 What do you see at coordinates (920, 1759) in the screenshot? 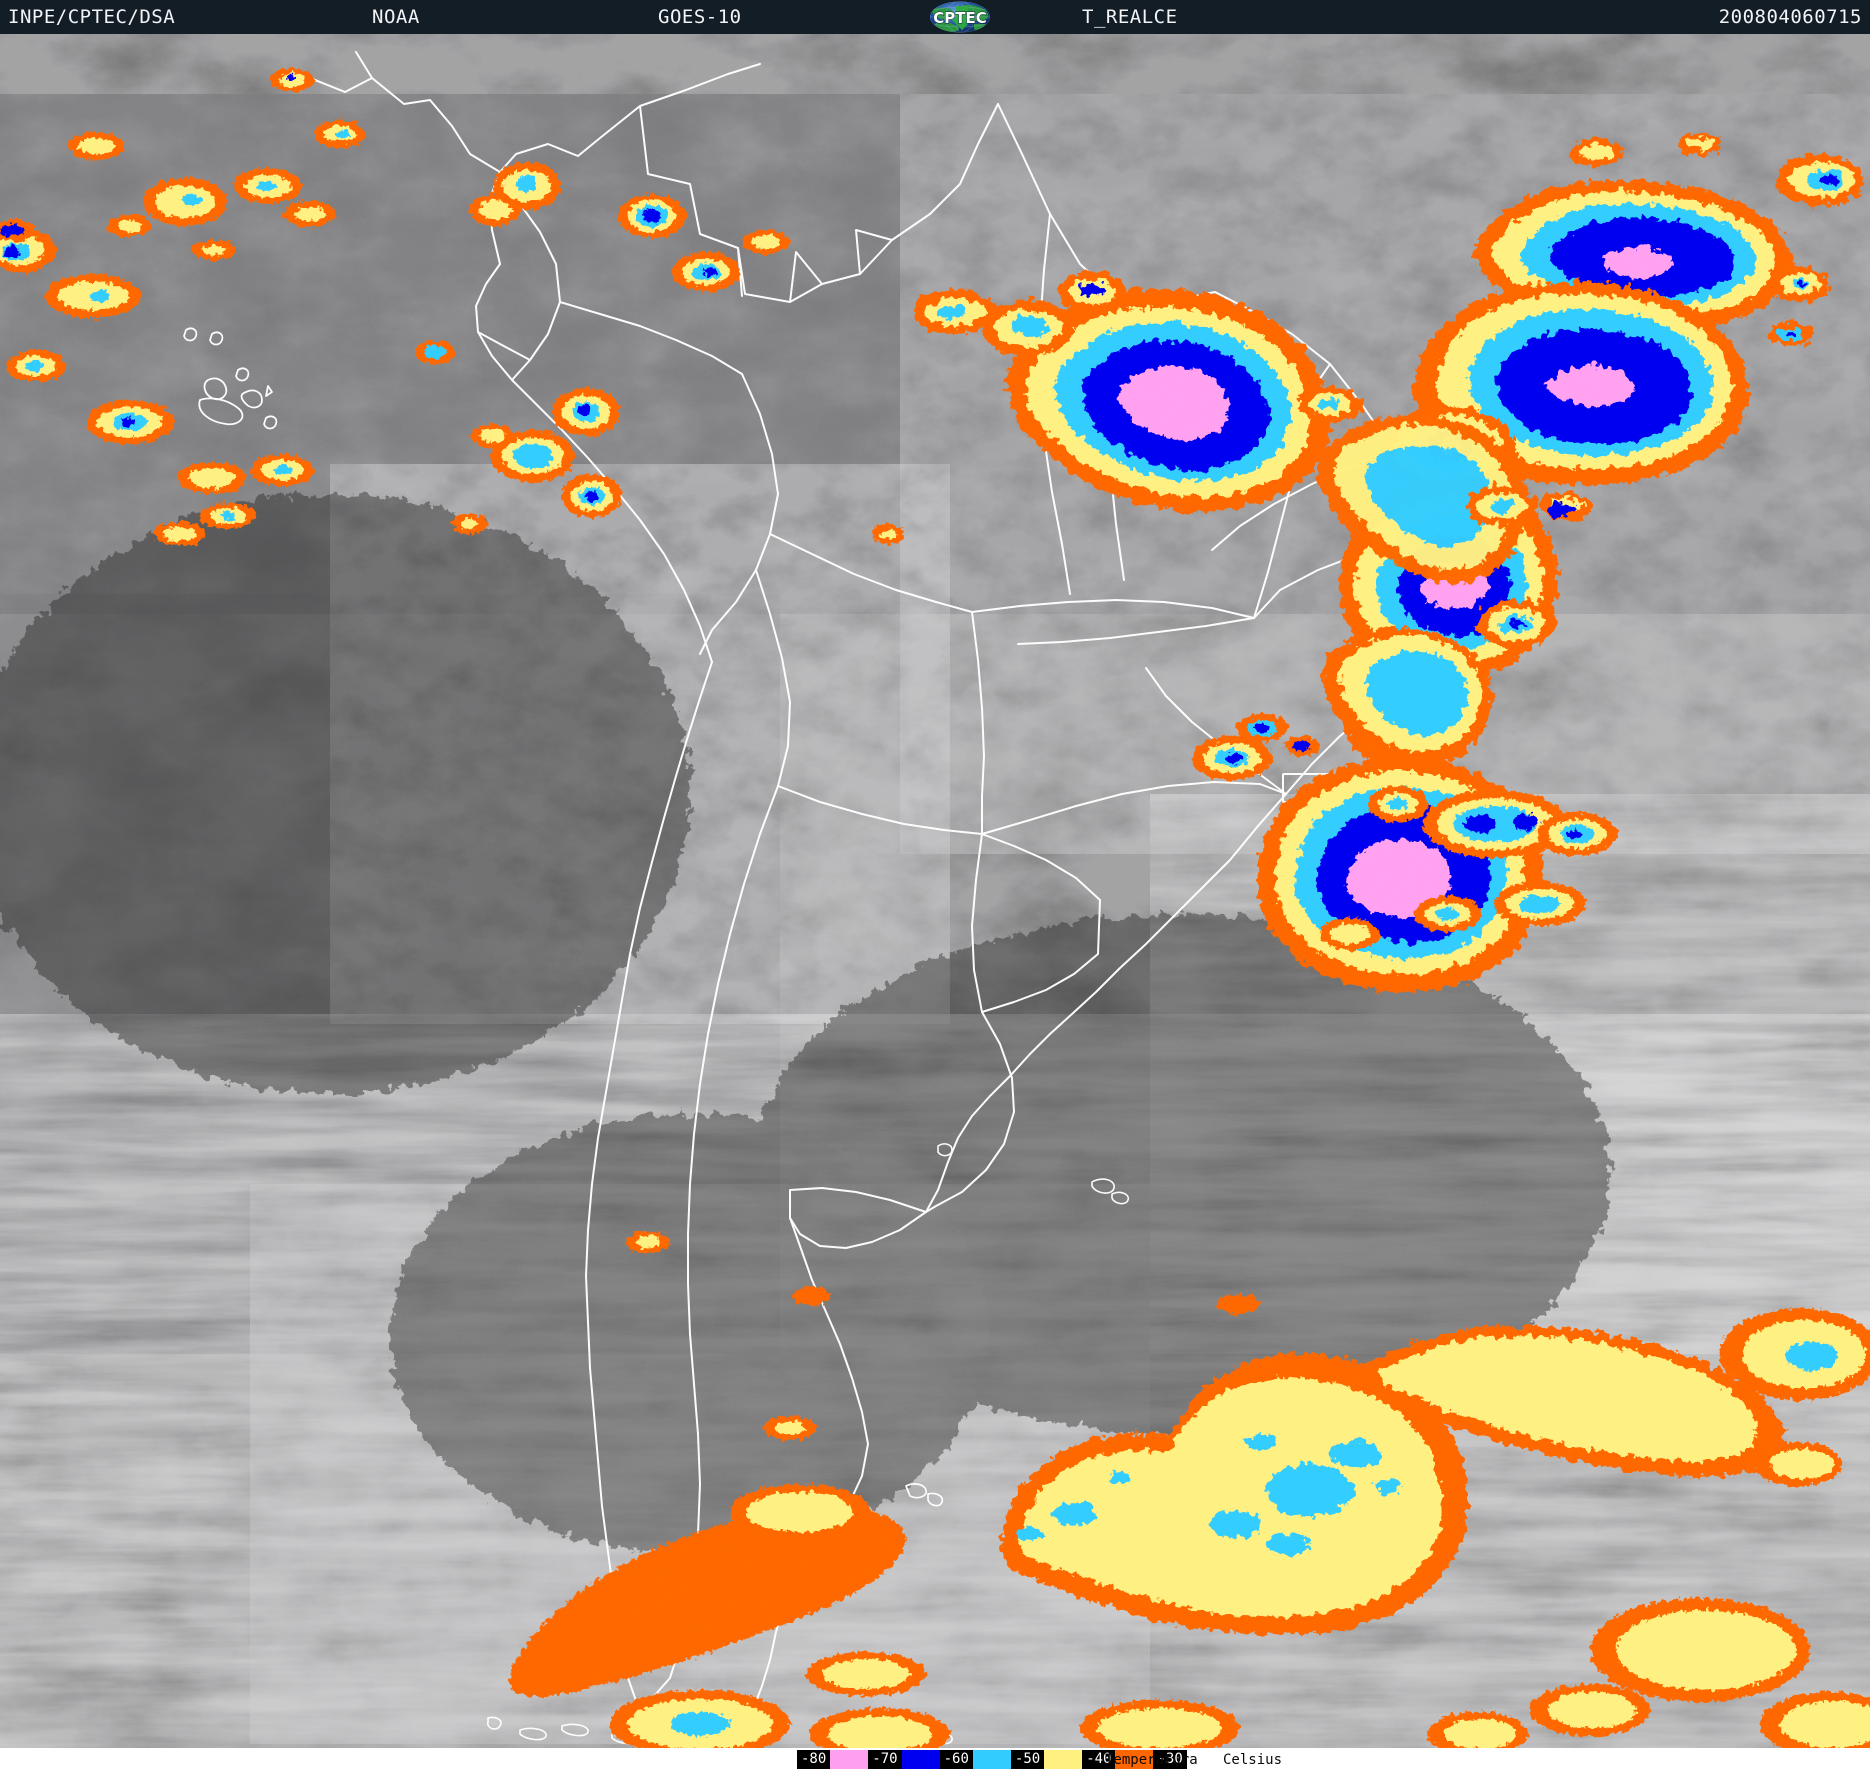
I see `colorbar-swatch-blue` at bounding box center [920, 1759].